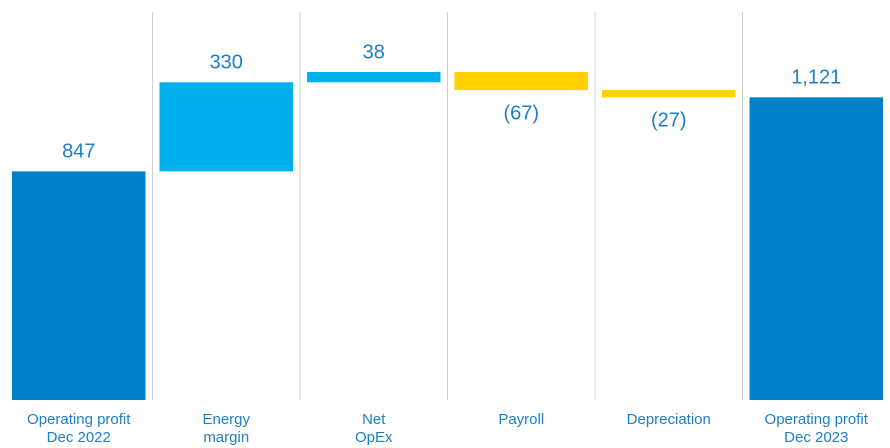  What do you see at coordinates (816, 78) in the screenshot?
I see `value-label: 1,121` at bounding box center [816, 78].